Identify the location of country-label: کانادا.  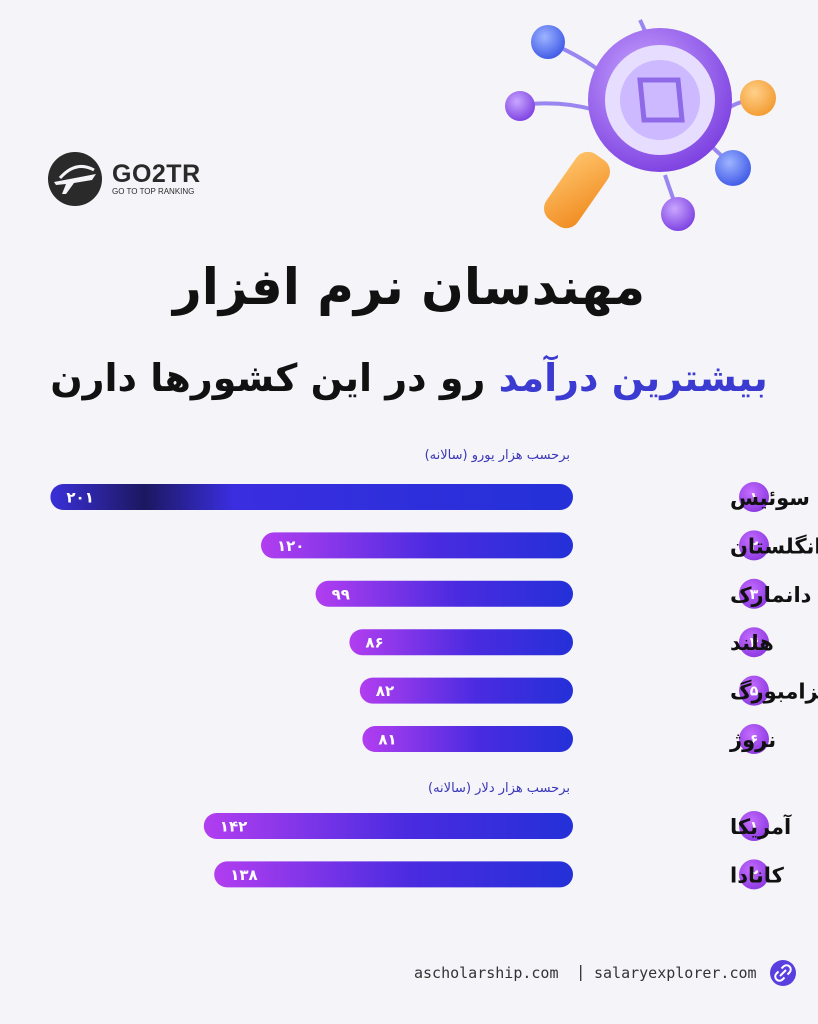
(757, 875).